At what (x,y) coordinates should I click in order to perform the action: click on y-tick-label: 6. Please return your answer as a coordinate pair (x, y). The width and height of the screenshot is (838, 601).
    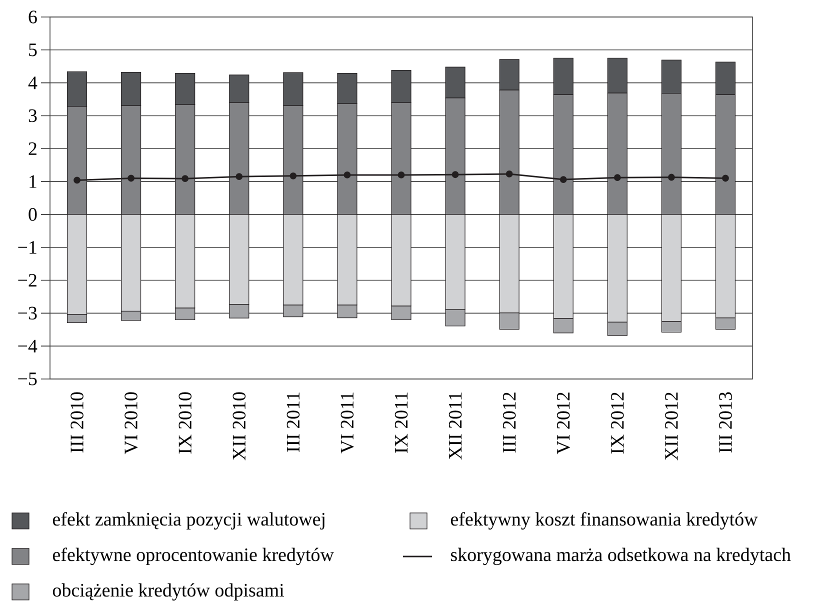
    Looking at the image, I should click on (32, 17).